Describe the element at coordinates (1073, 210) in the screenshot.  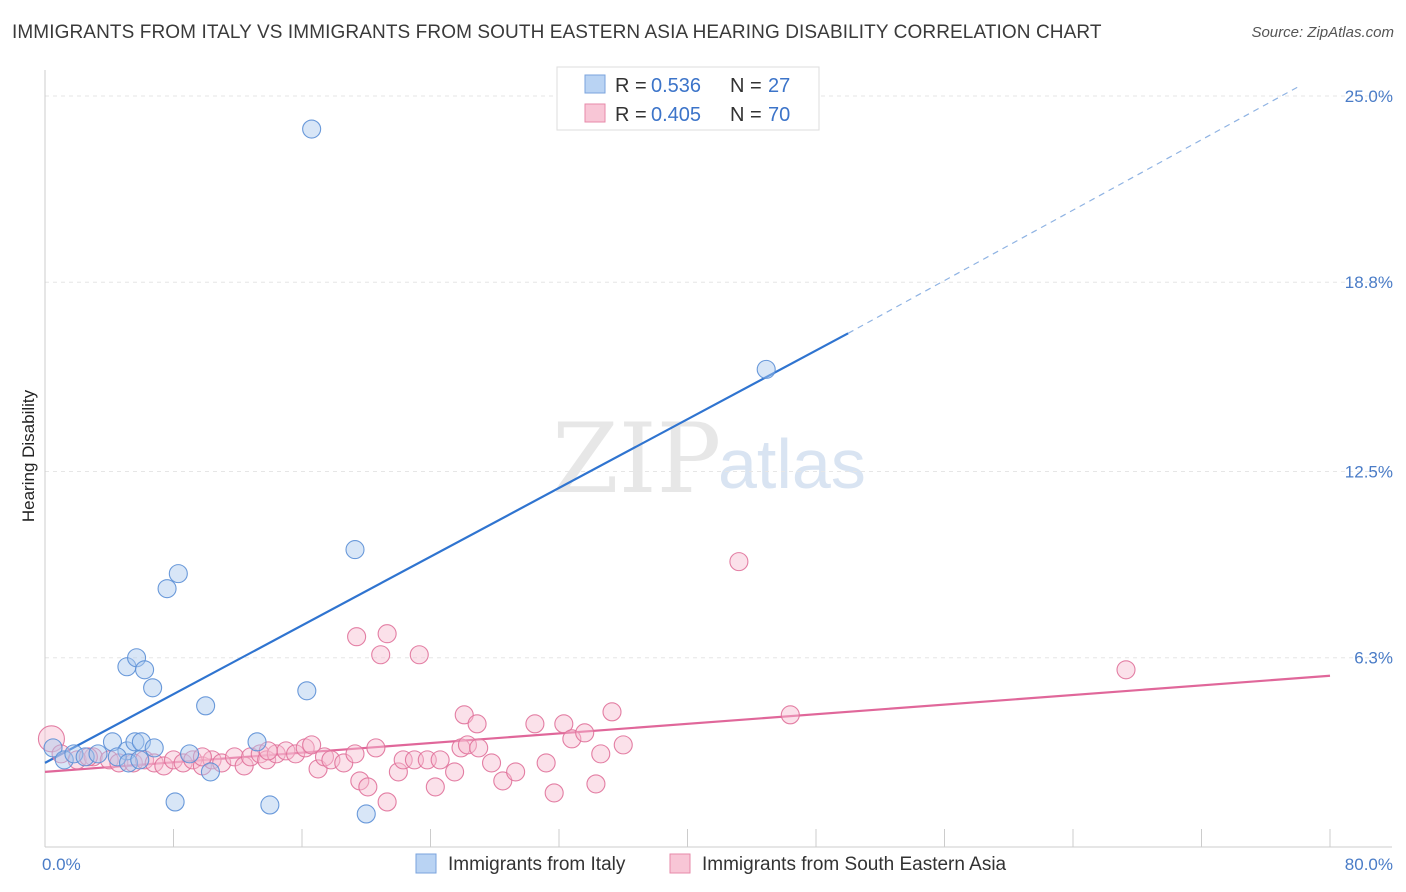
I see `trend-line-italy-extension` at that location.